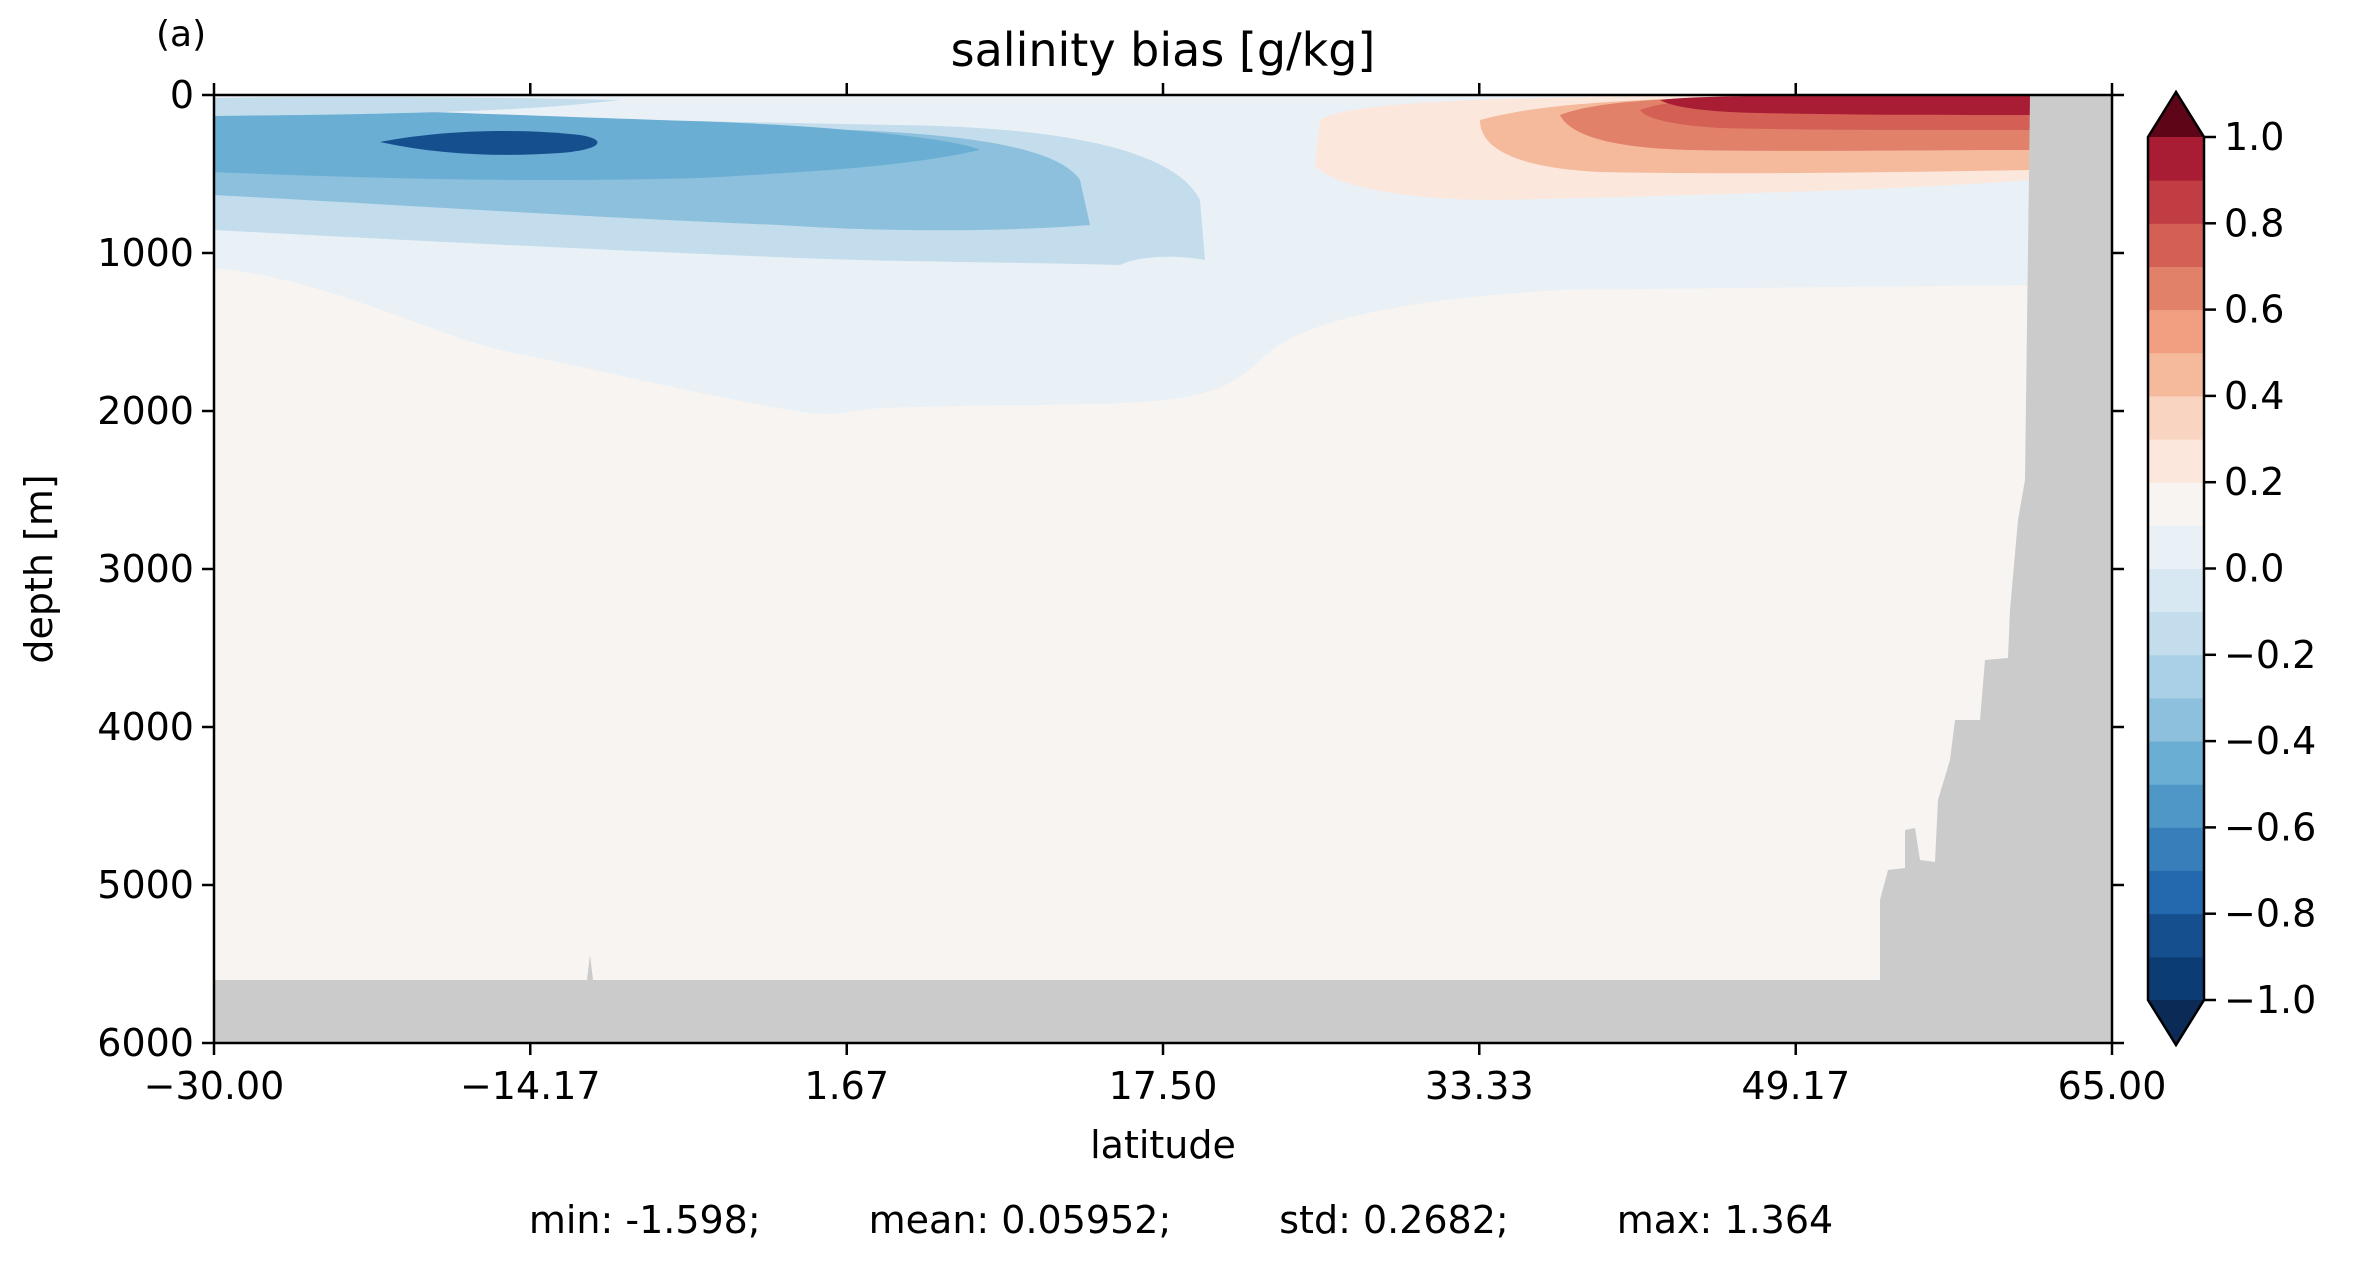  Describe the element at coordinates (2176, 1022) in the screenshot. I see `colorbar-extend-low` at that location.